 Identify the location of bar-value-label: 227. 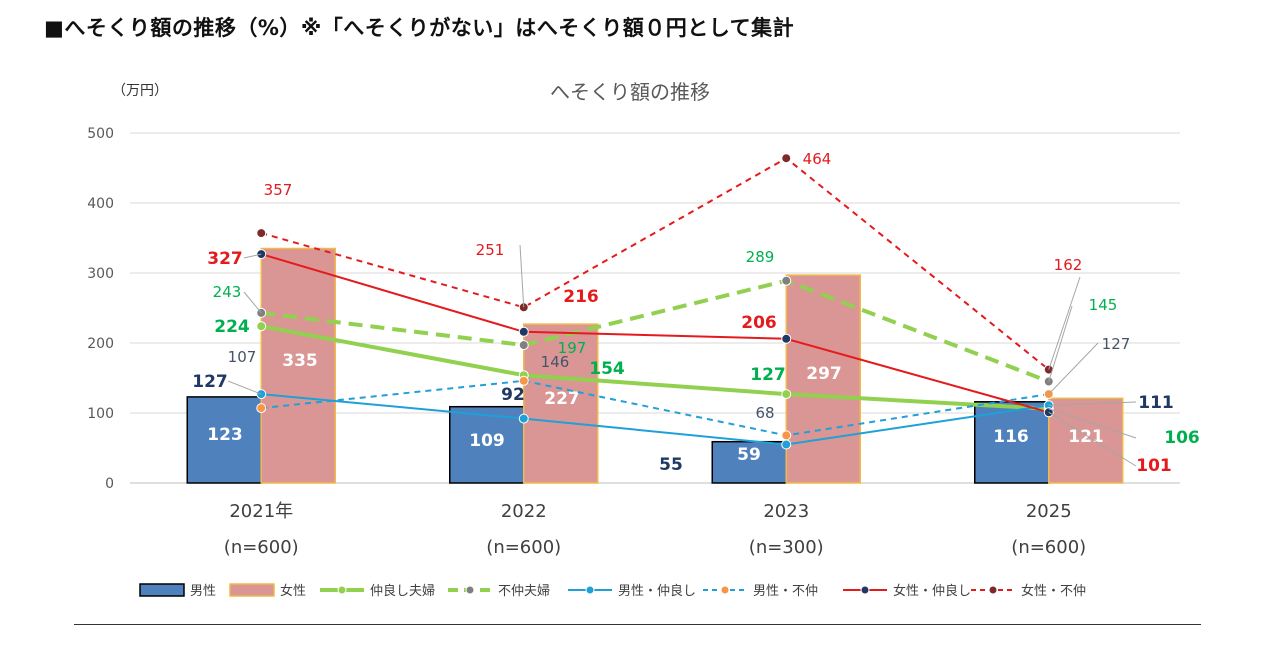
(562, 399).